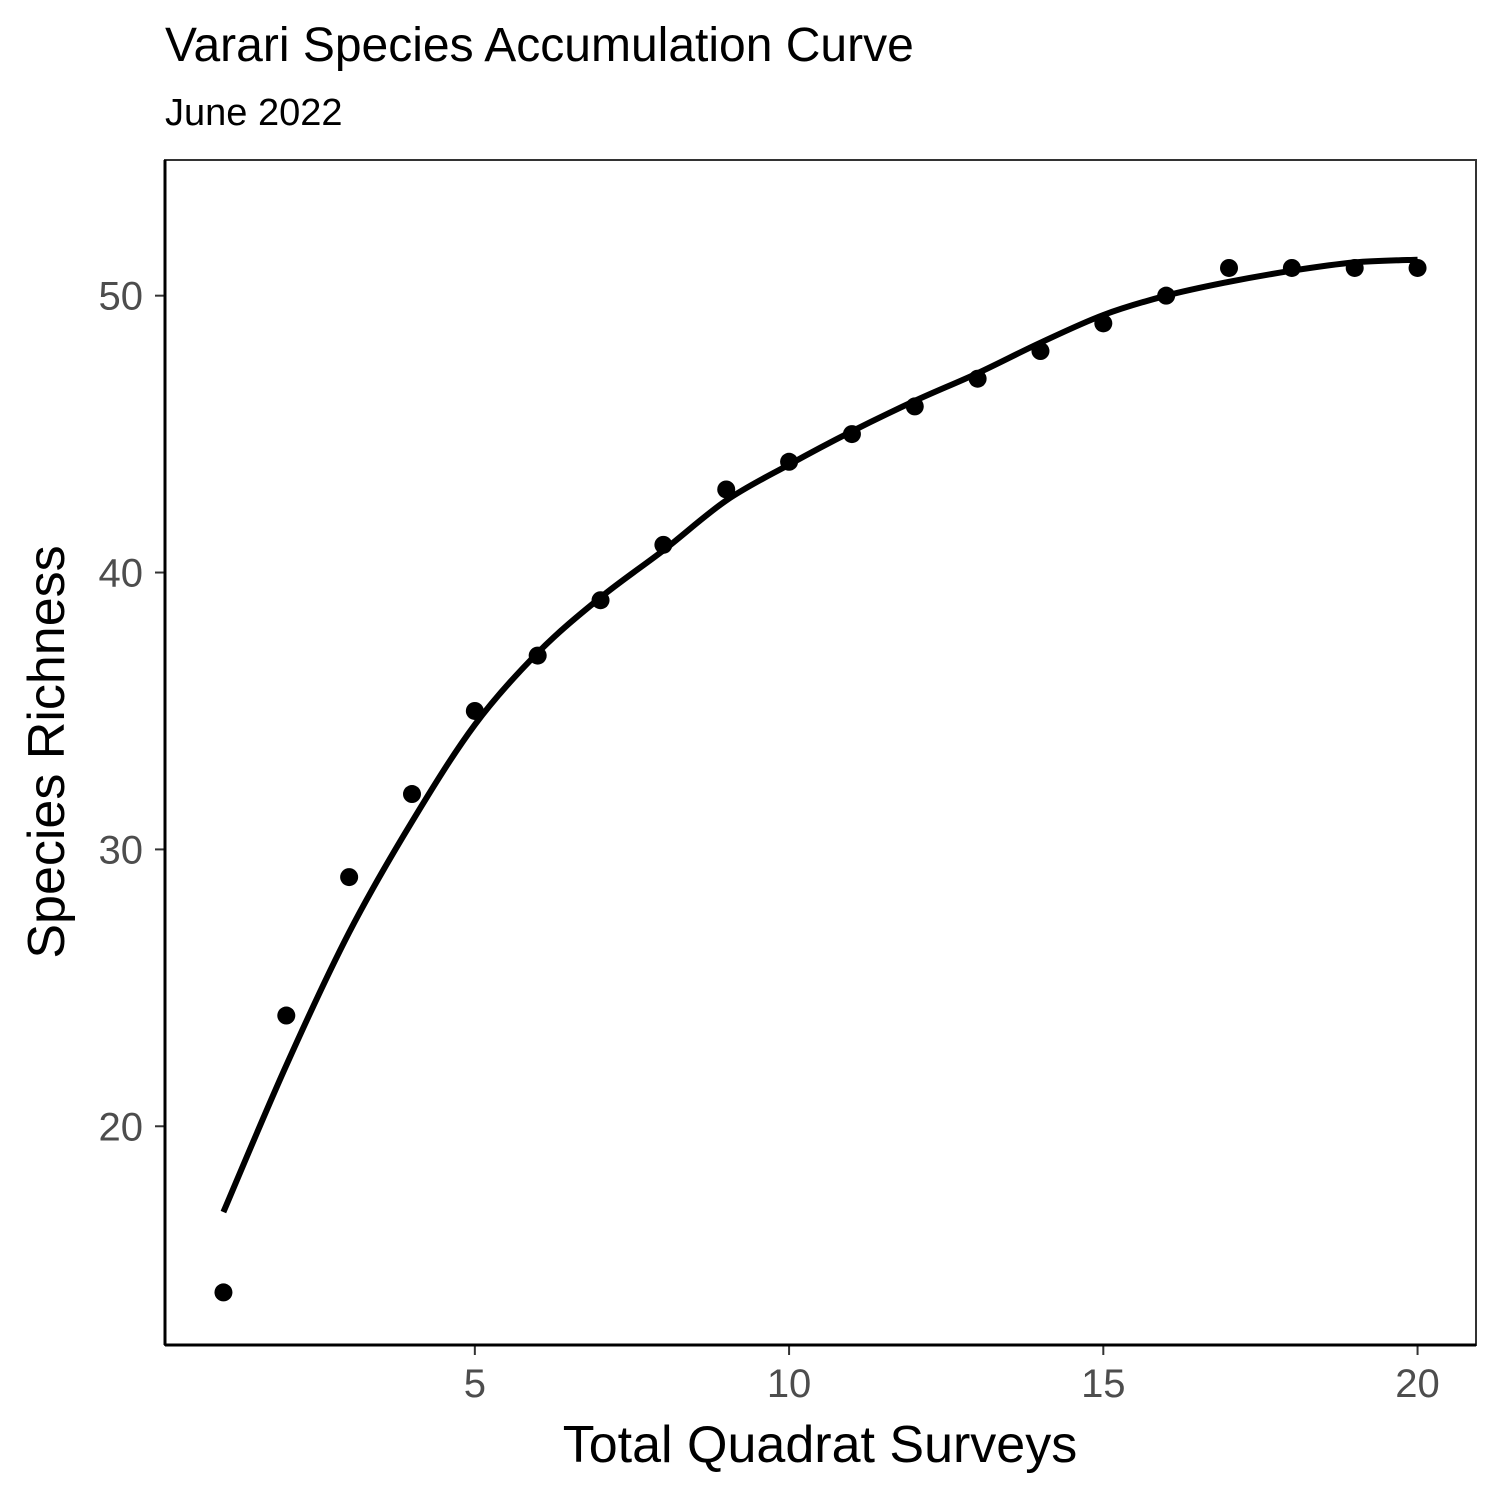 The height and width of the screenshot is (1500, 1500). What do you see at coordinates (47, 751) in the screenshot?
I see `y-axis-title: Species Richness` at bounding box center [47, 751].